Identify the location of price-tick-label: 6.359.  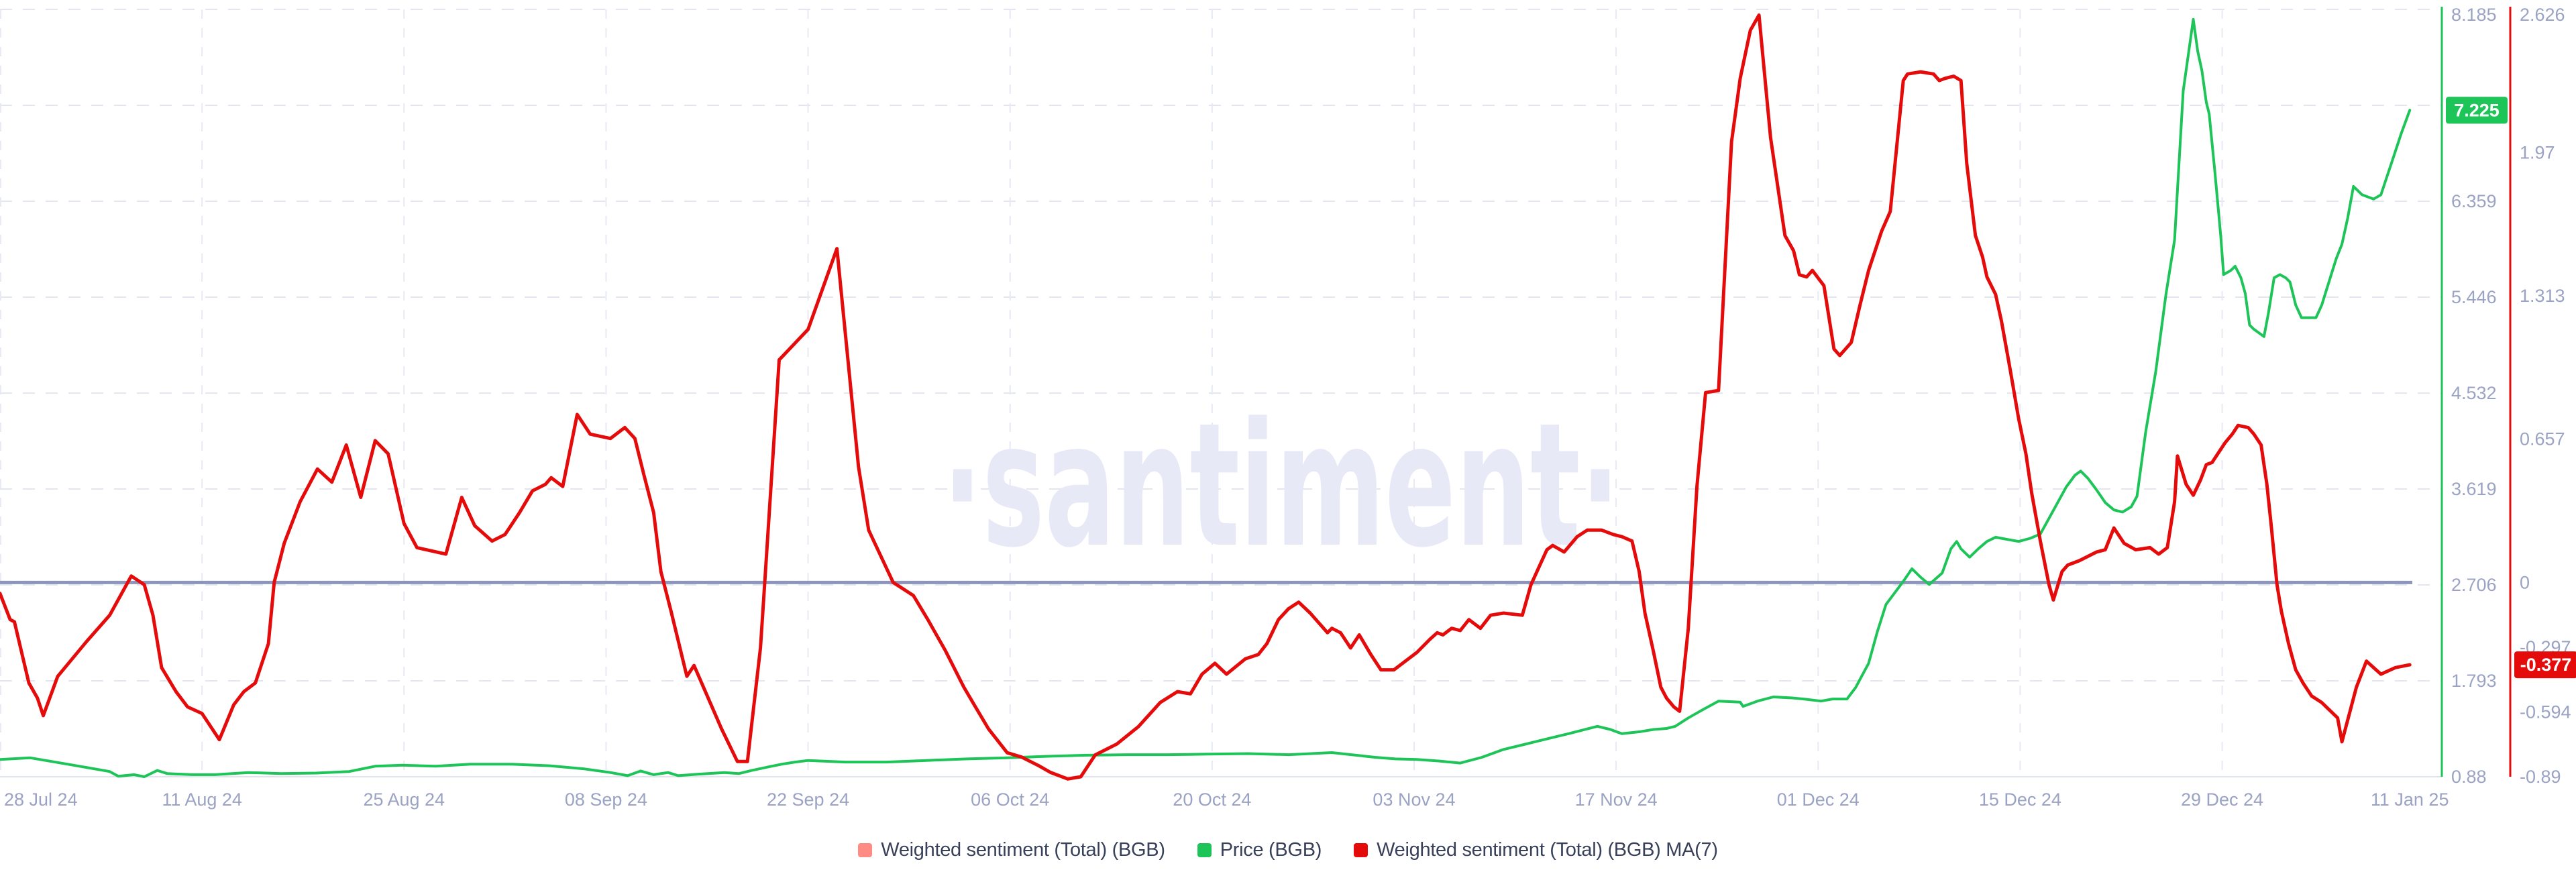
(2474, 201).